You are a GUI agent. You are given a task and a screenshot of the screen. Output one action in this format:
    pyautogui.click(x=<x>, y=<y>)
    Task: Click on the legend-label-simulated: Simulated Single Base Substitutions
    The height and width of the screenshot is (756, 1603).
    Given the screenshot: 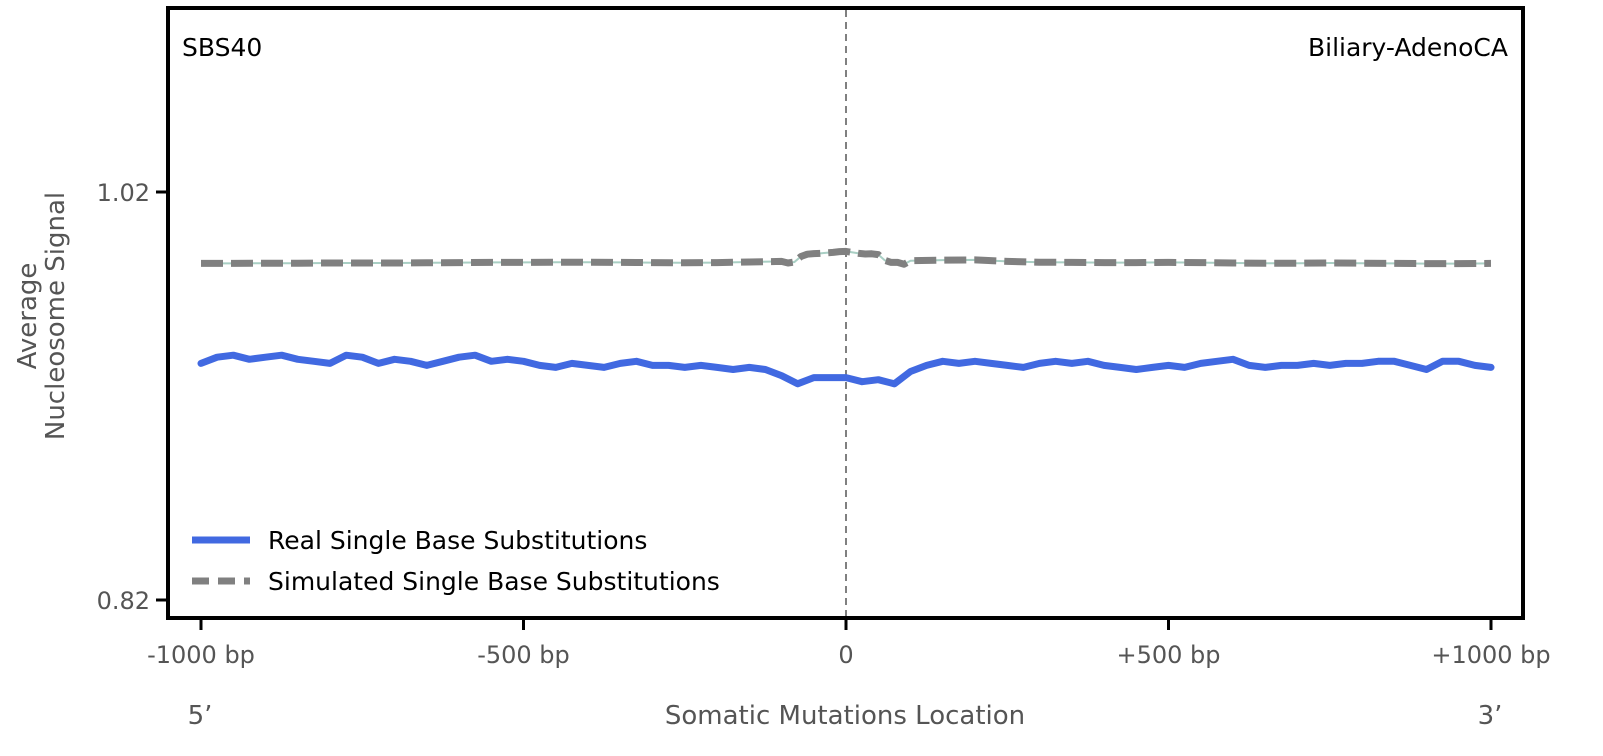 What is the action you would take?
    pyautogui.click(x=494, y=581)
    